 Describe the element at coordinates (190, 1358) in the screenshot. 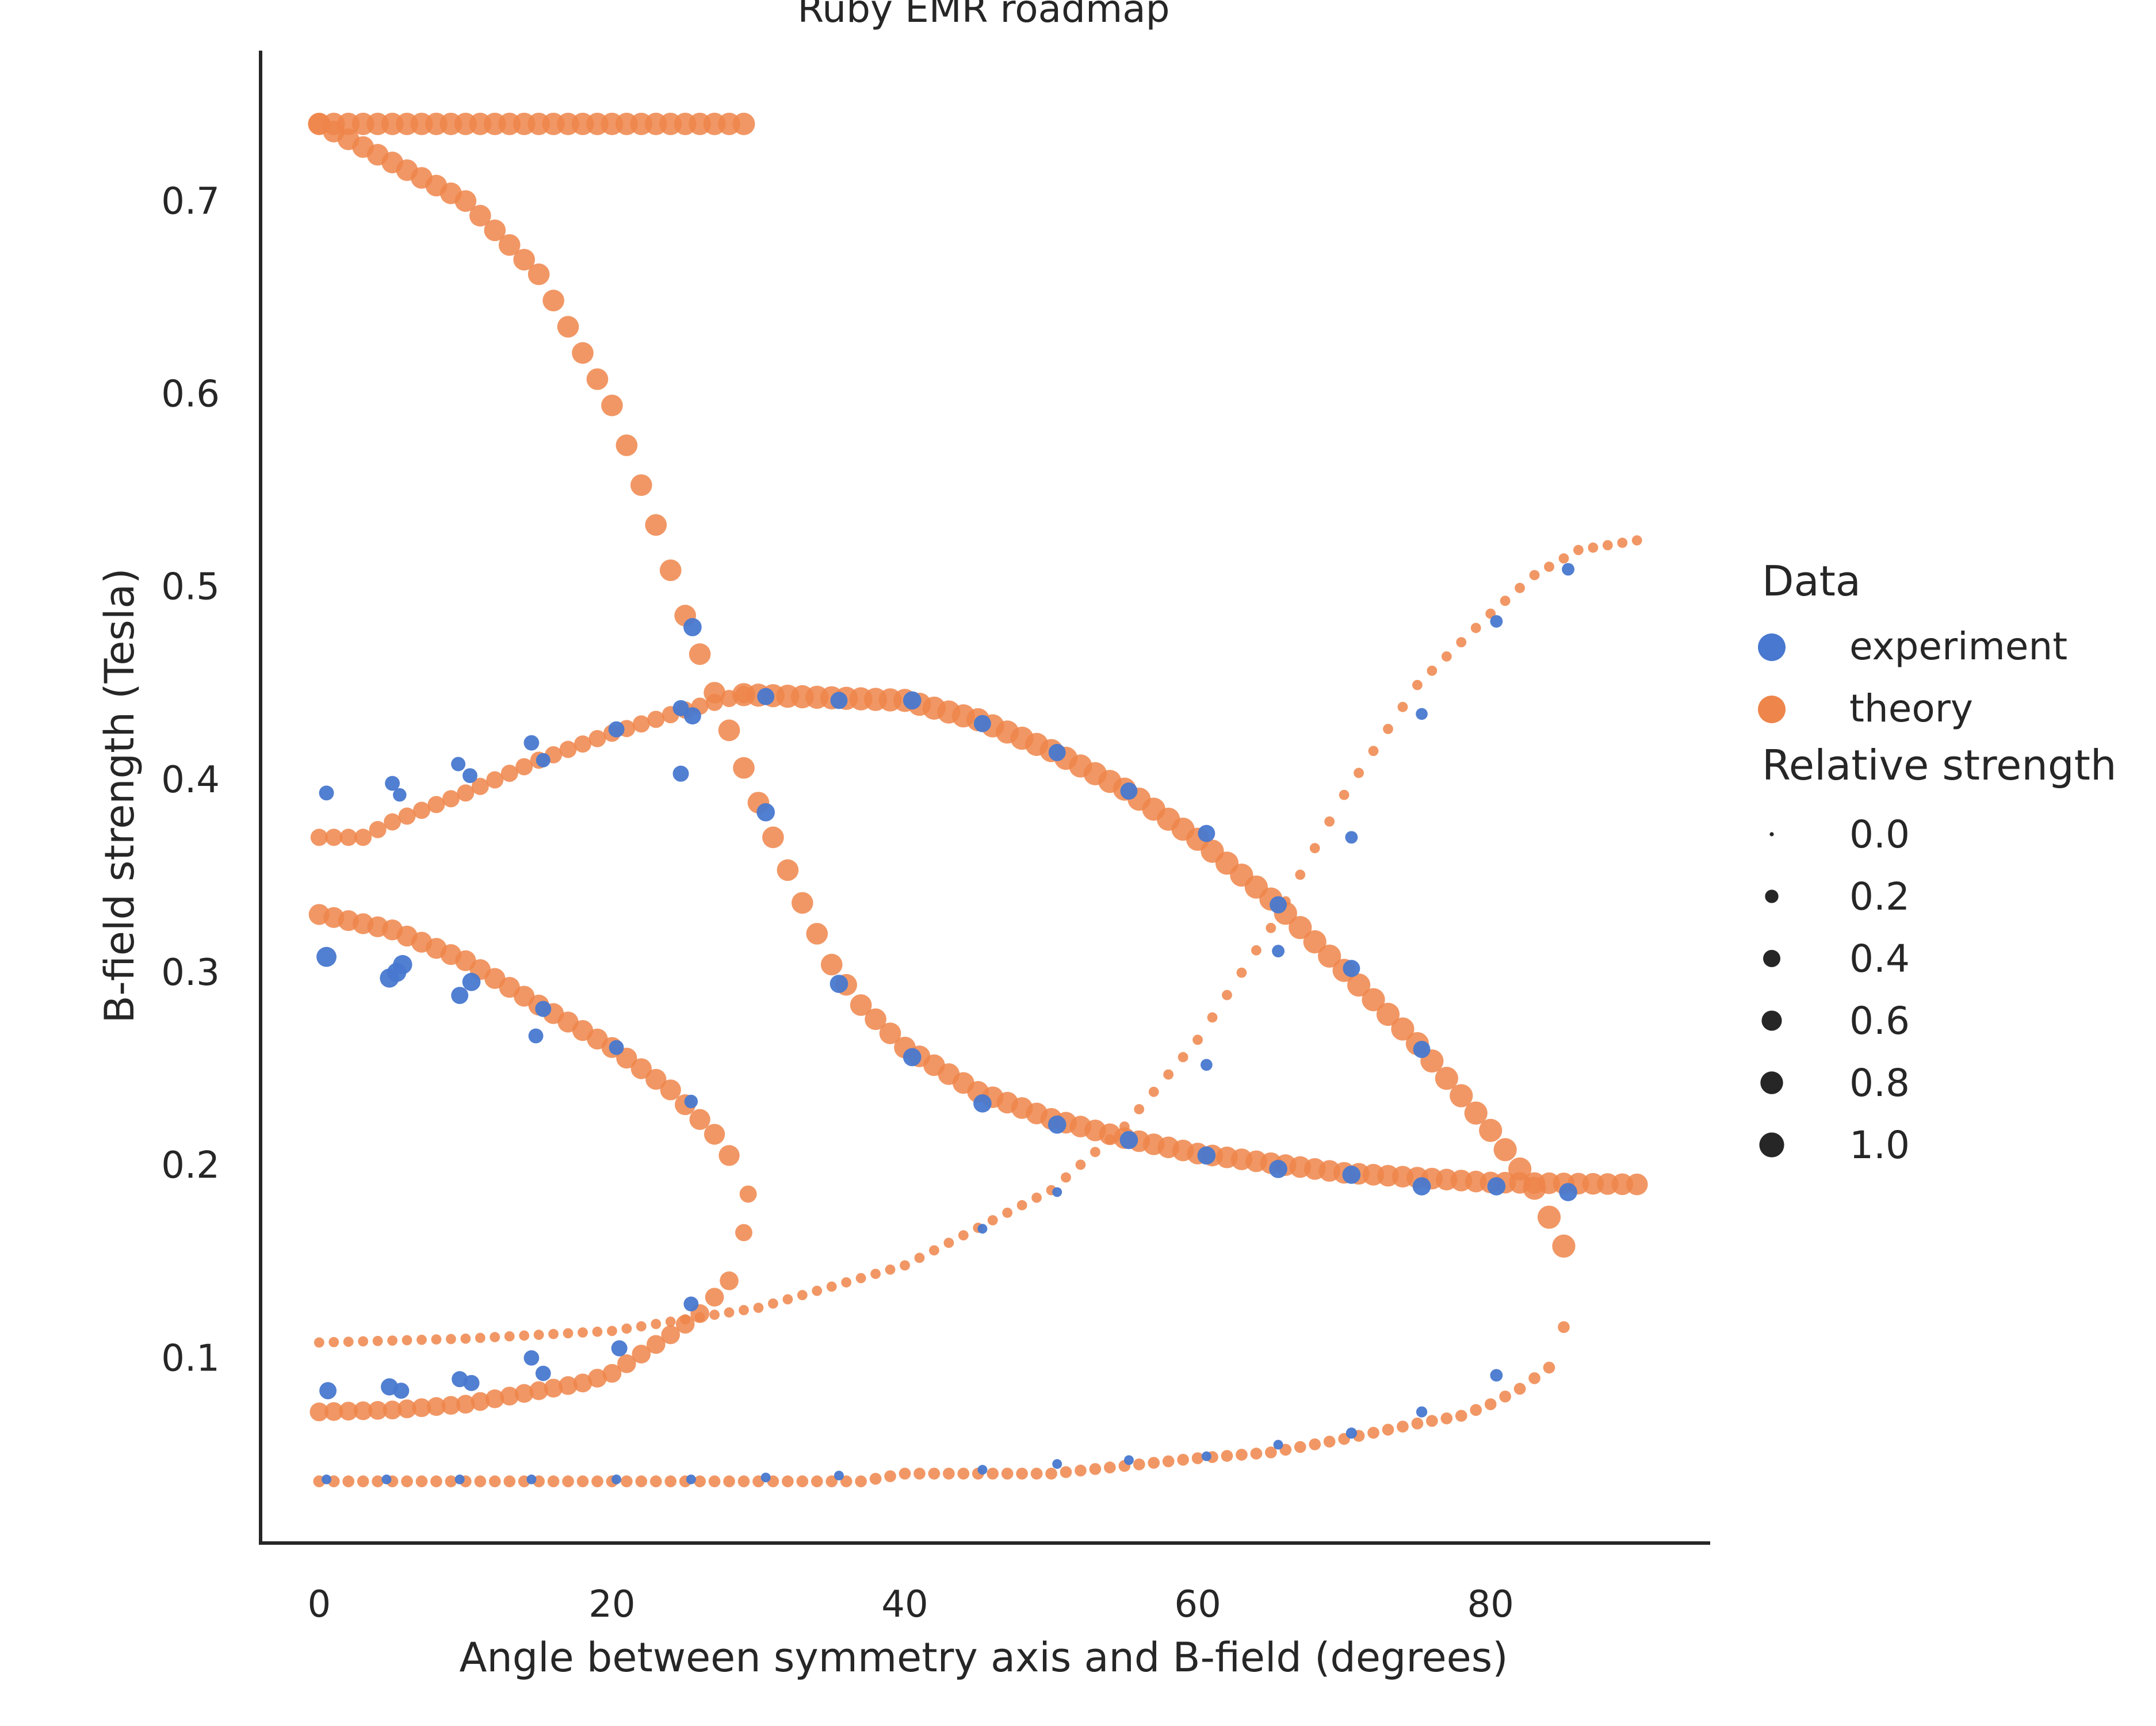

I see `y-tick-label: 0.1` at that location.